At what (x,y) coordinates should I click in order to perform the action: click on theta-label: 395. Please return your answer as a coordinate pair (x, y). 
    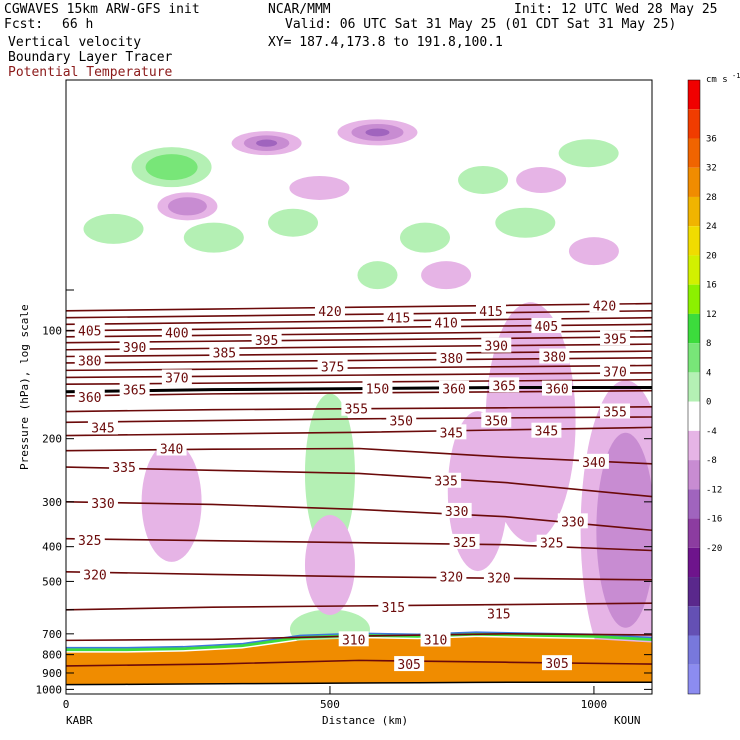
    Looking at the image, I should click on (266, 341).